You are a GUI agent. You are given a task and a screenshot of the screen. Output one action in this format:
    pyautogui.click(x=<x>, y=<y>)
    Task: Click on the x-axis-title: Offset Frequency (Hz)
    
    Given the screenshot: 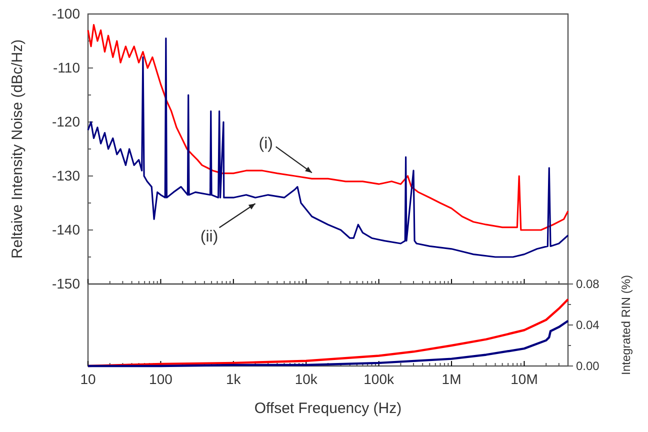 What is the action you would take?
    pyautogui.click(x=328, y=408)
    